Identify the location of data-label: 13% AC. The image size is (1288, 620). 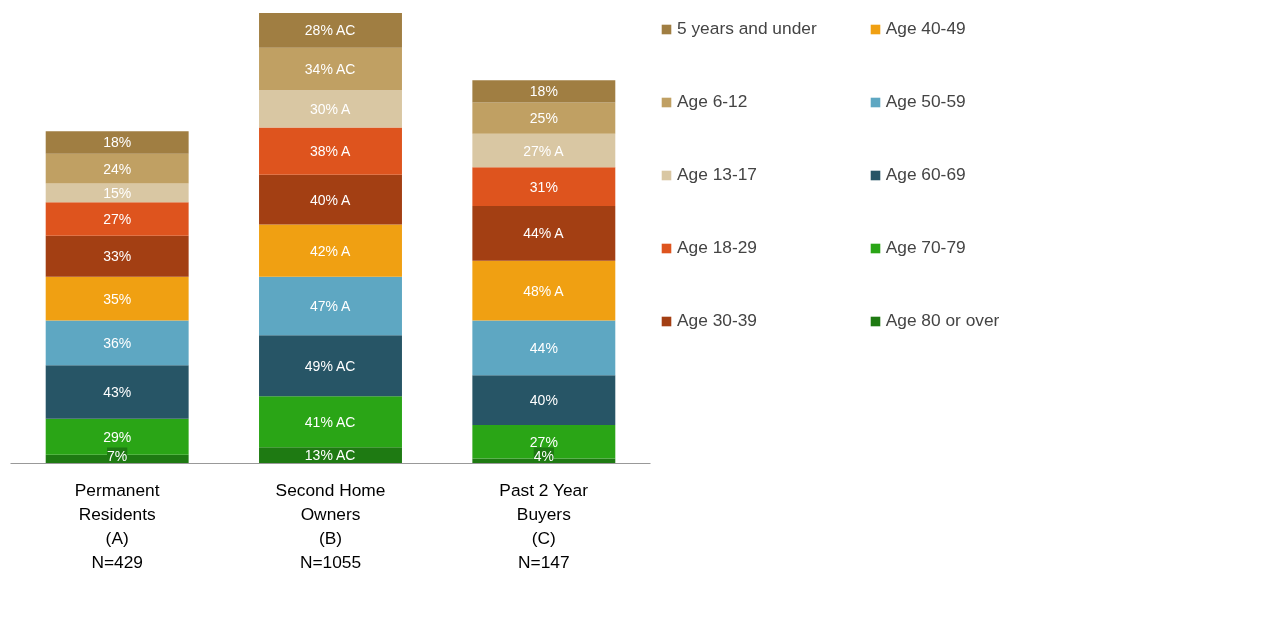
(330, 455).